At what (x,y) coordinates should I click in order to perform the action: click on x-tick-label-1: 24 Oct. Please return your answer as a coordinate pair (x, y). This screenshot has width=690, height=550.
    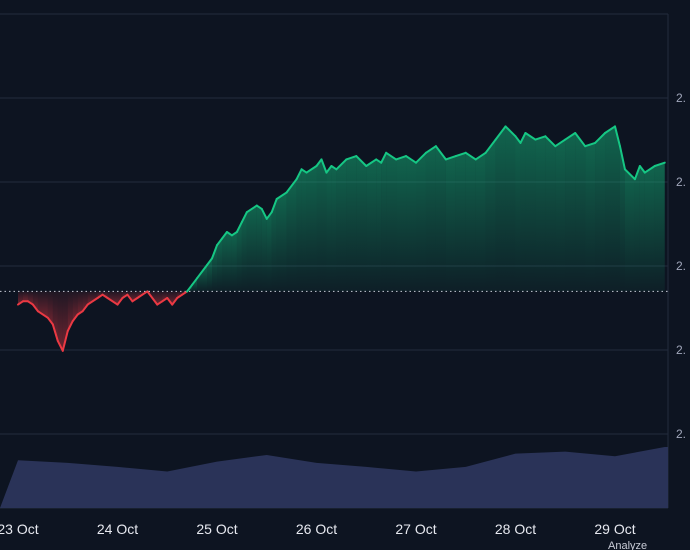
    Looking at the image, I should click on (117, 529).